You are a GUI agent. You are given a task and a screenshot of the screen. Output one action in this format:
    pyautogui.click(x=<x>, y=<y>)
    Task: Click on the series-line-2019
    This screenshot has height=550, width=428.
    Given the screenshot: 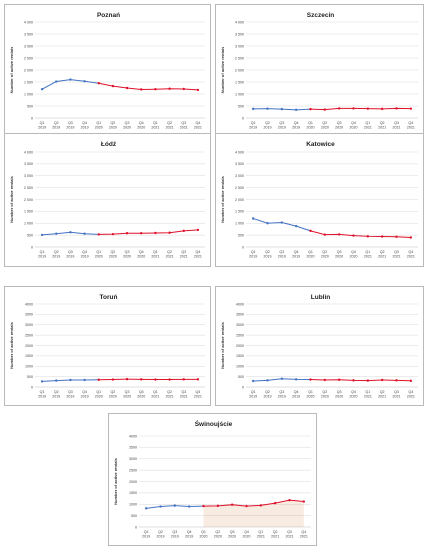 What is the action you would take?
    pyautogui.click(x=70, y=84)
    